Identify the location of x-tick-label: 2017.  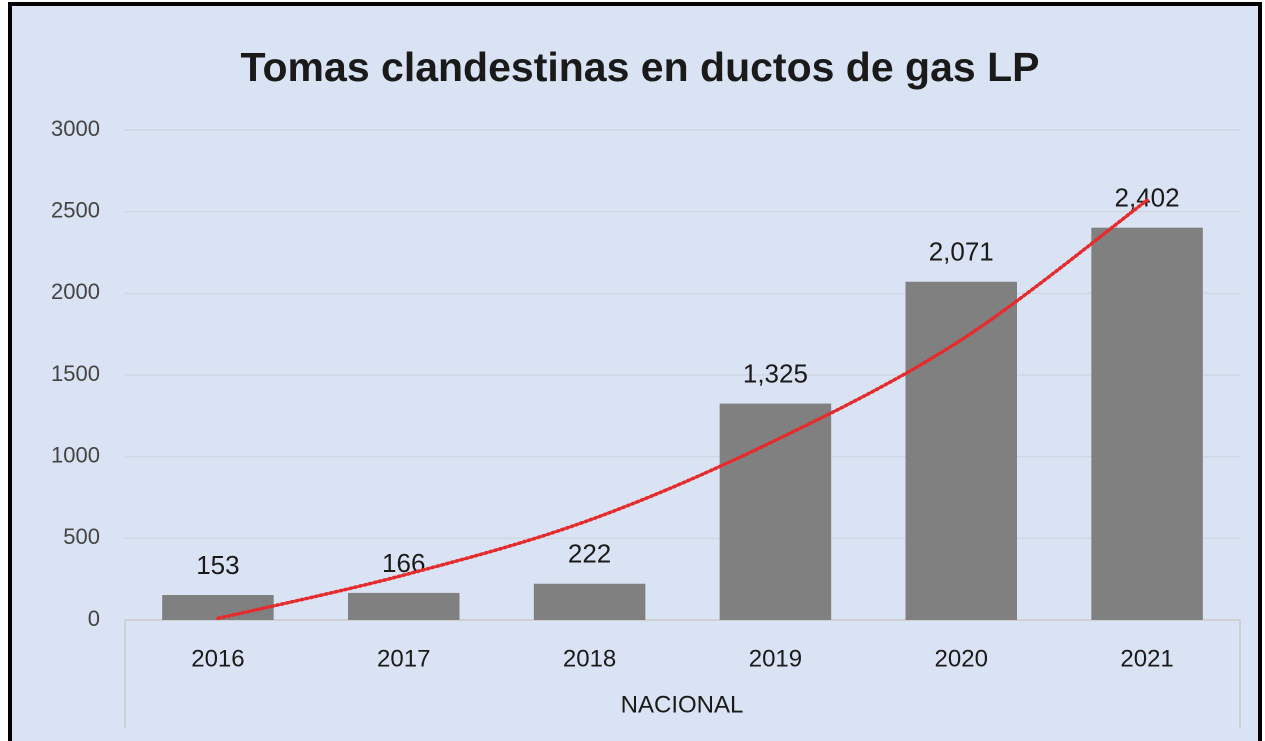
(403, 658).